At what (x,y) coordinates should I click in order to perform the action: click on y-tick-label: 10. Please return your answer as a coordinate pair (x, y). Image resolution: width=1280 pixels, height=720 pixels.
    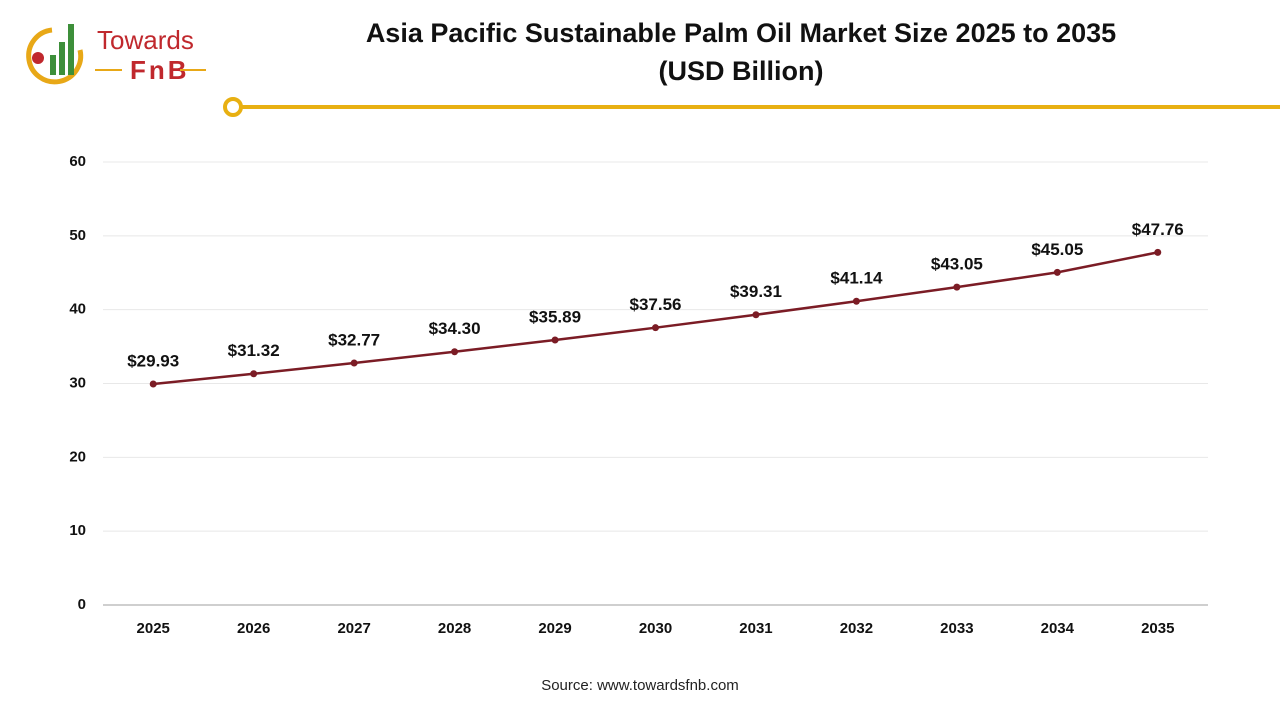
    Looking at the image, I should click on (77, 530).